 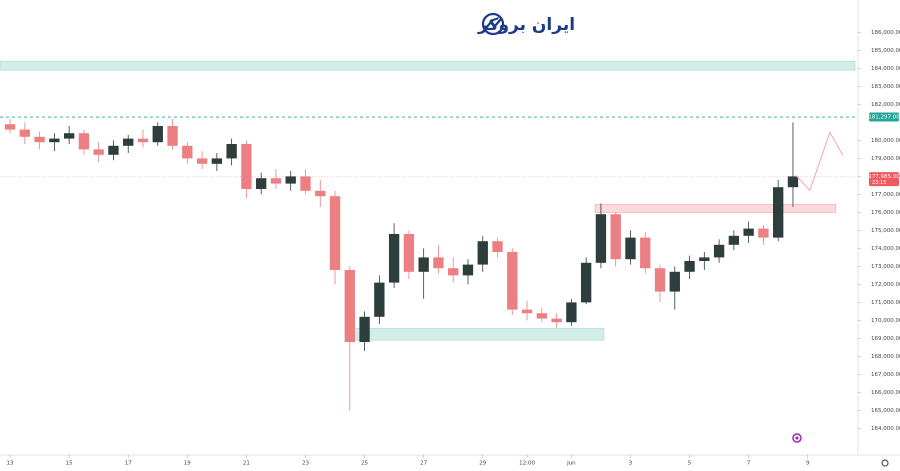 What do you see at coordinates (885, 231) in the screenshot?
I see `y-tick-label: 175,000.00` at bounding box center [885, 231].